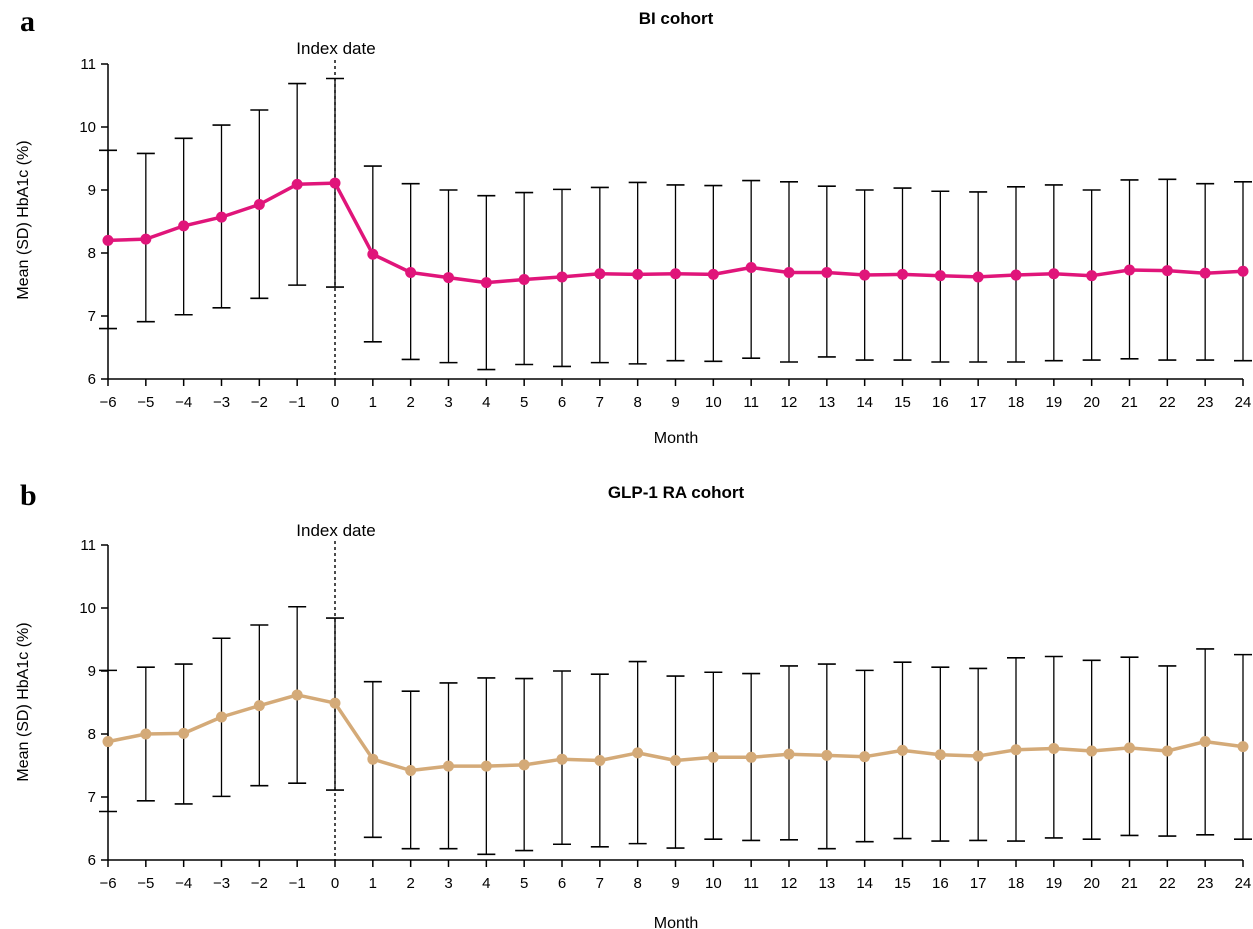  Describe the element at coordinates (297, 883) in the screenshot. I see `panel-b-x-tick-label: −1` at that location.